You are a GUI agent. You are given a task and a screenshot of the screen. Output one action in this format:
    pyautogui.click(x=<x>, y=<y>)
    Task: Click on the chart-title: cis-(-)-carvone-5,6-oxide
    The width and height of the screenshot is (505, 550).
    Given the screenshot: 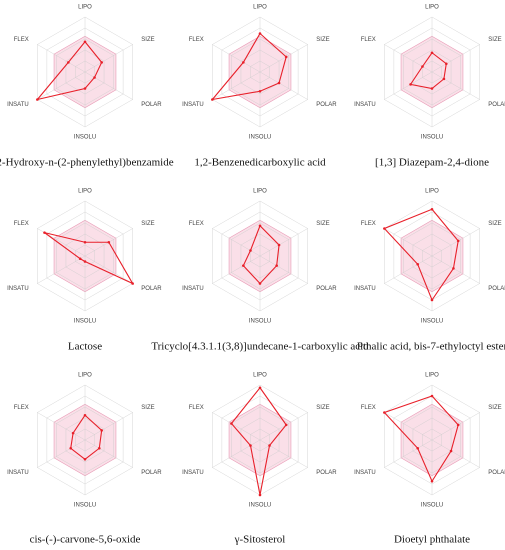 What is the action you would take?
    pyautogui.click(x=85, y=540)
    